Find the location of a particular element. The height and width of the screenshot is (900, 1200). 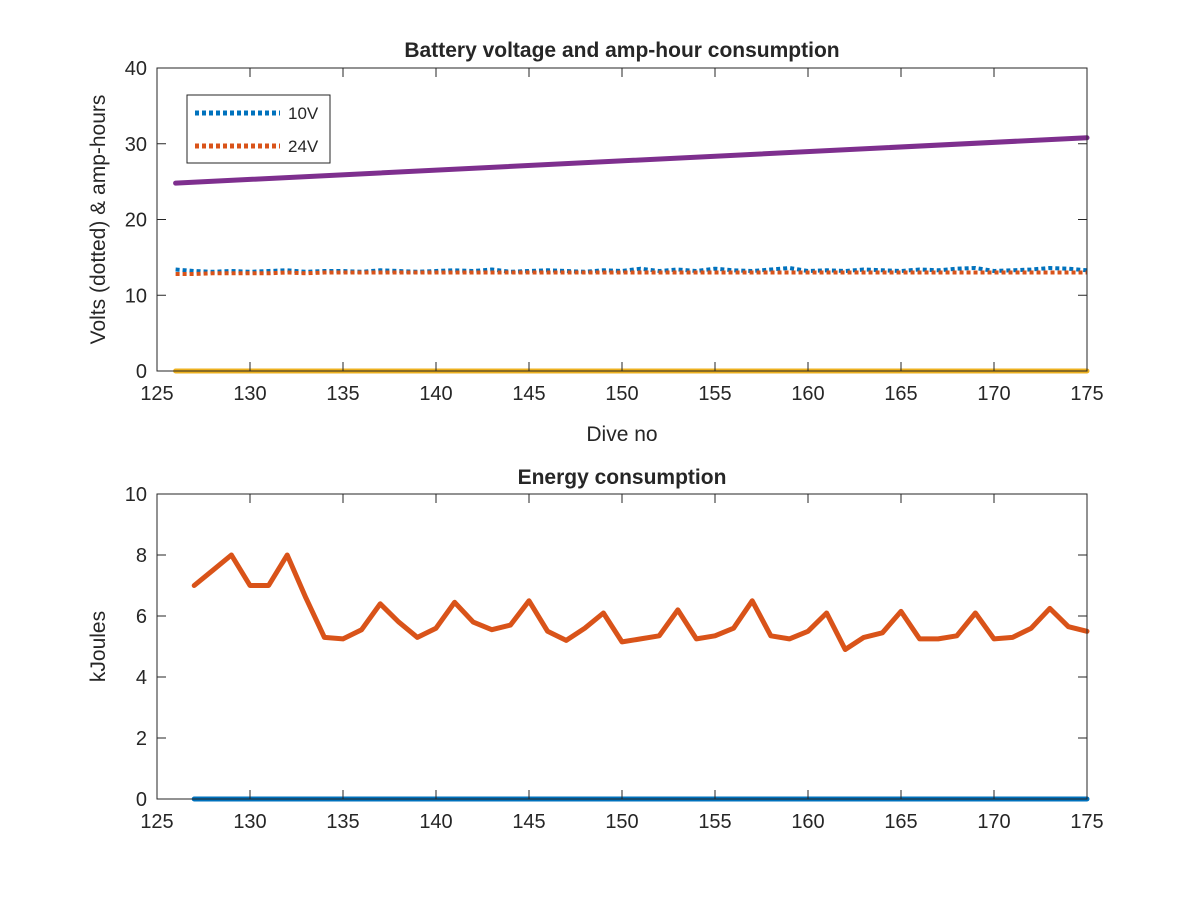

voltage-chart-y-axis-label: Volts (dotted) & amp-hours is located at coordinates (98, 220).